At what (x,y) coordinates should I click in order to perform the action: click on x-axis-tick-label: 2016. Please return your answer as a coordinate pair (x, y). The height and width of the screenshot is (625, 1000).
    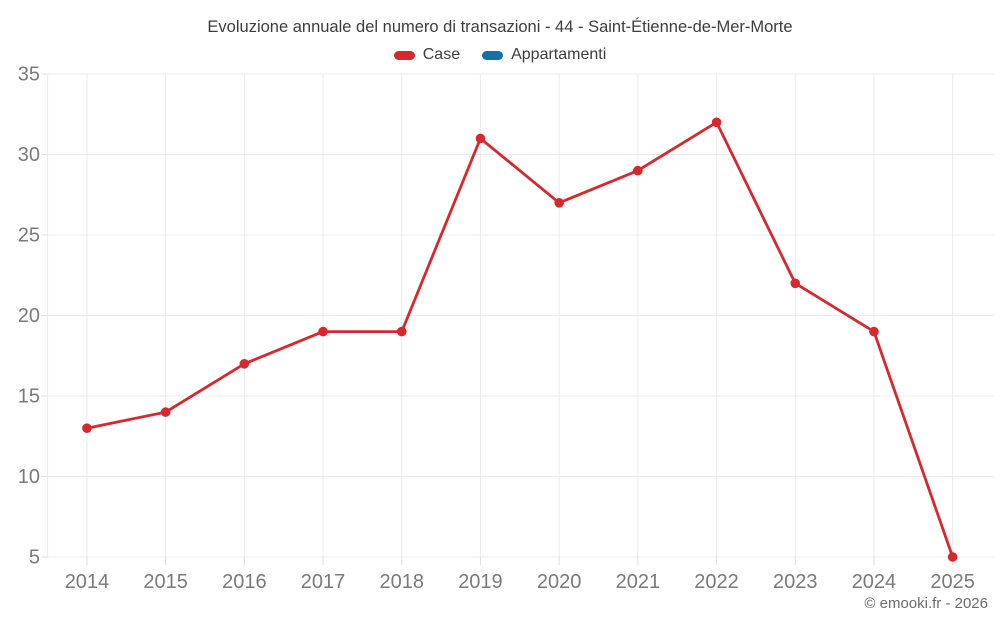
    Looking at the image, I should click on (244, 582).